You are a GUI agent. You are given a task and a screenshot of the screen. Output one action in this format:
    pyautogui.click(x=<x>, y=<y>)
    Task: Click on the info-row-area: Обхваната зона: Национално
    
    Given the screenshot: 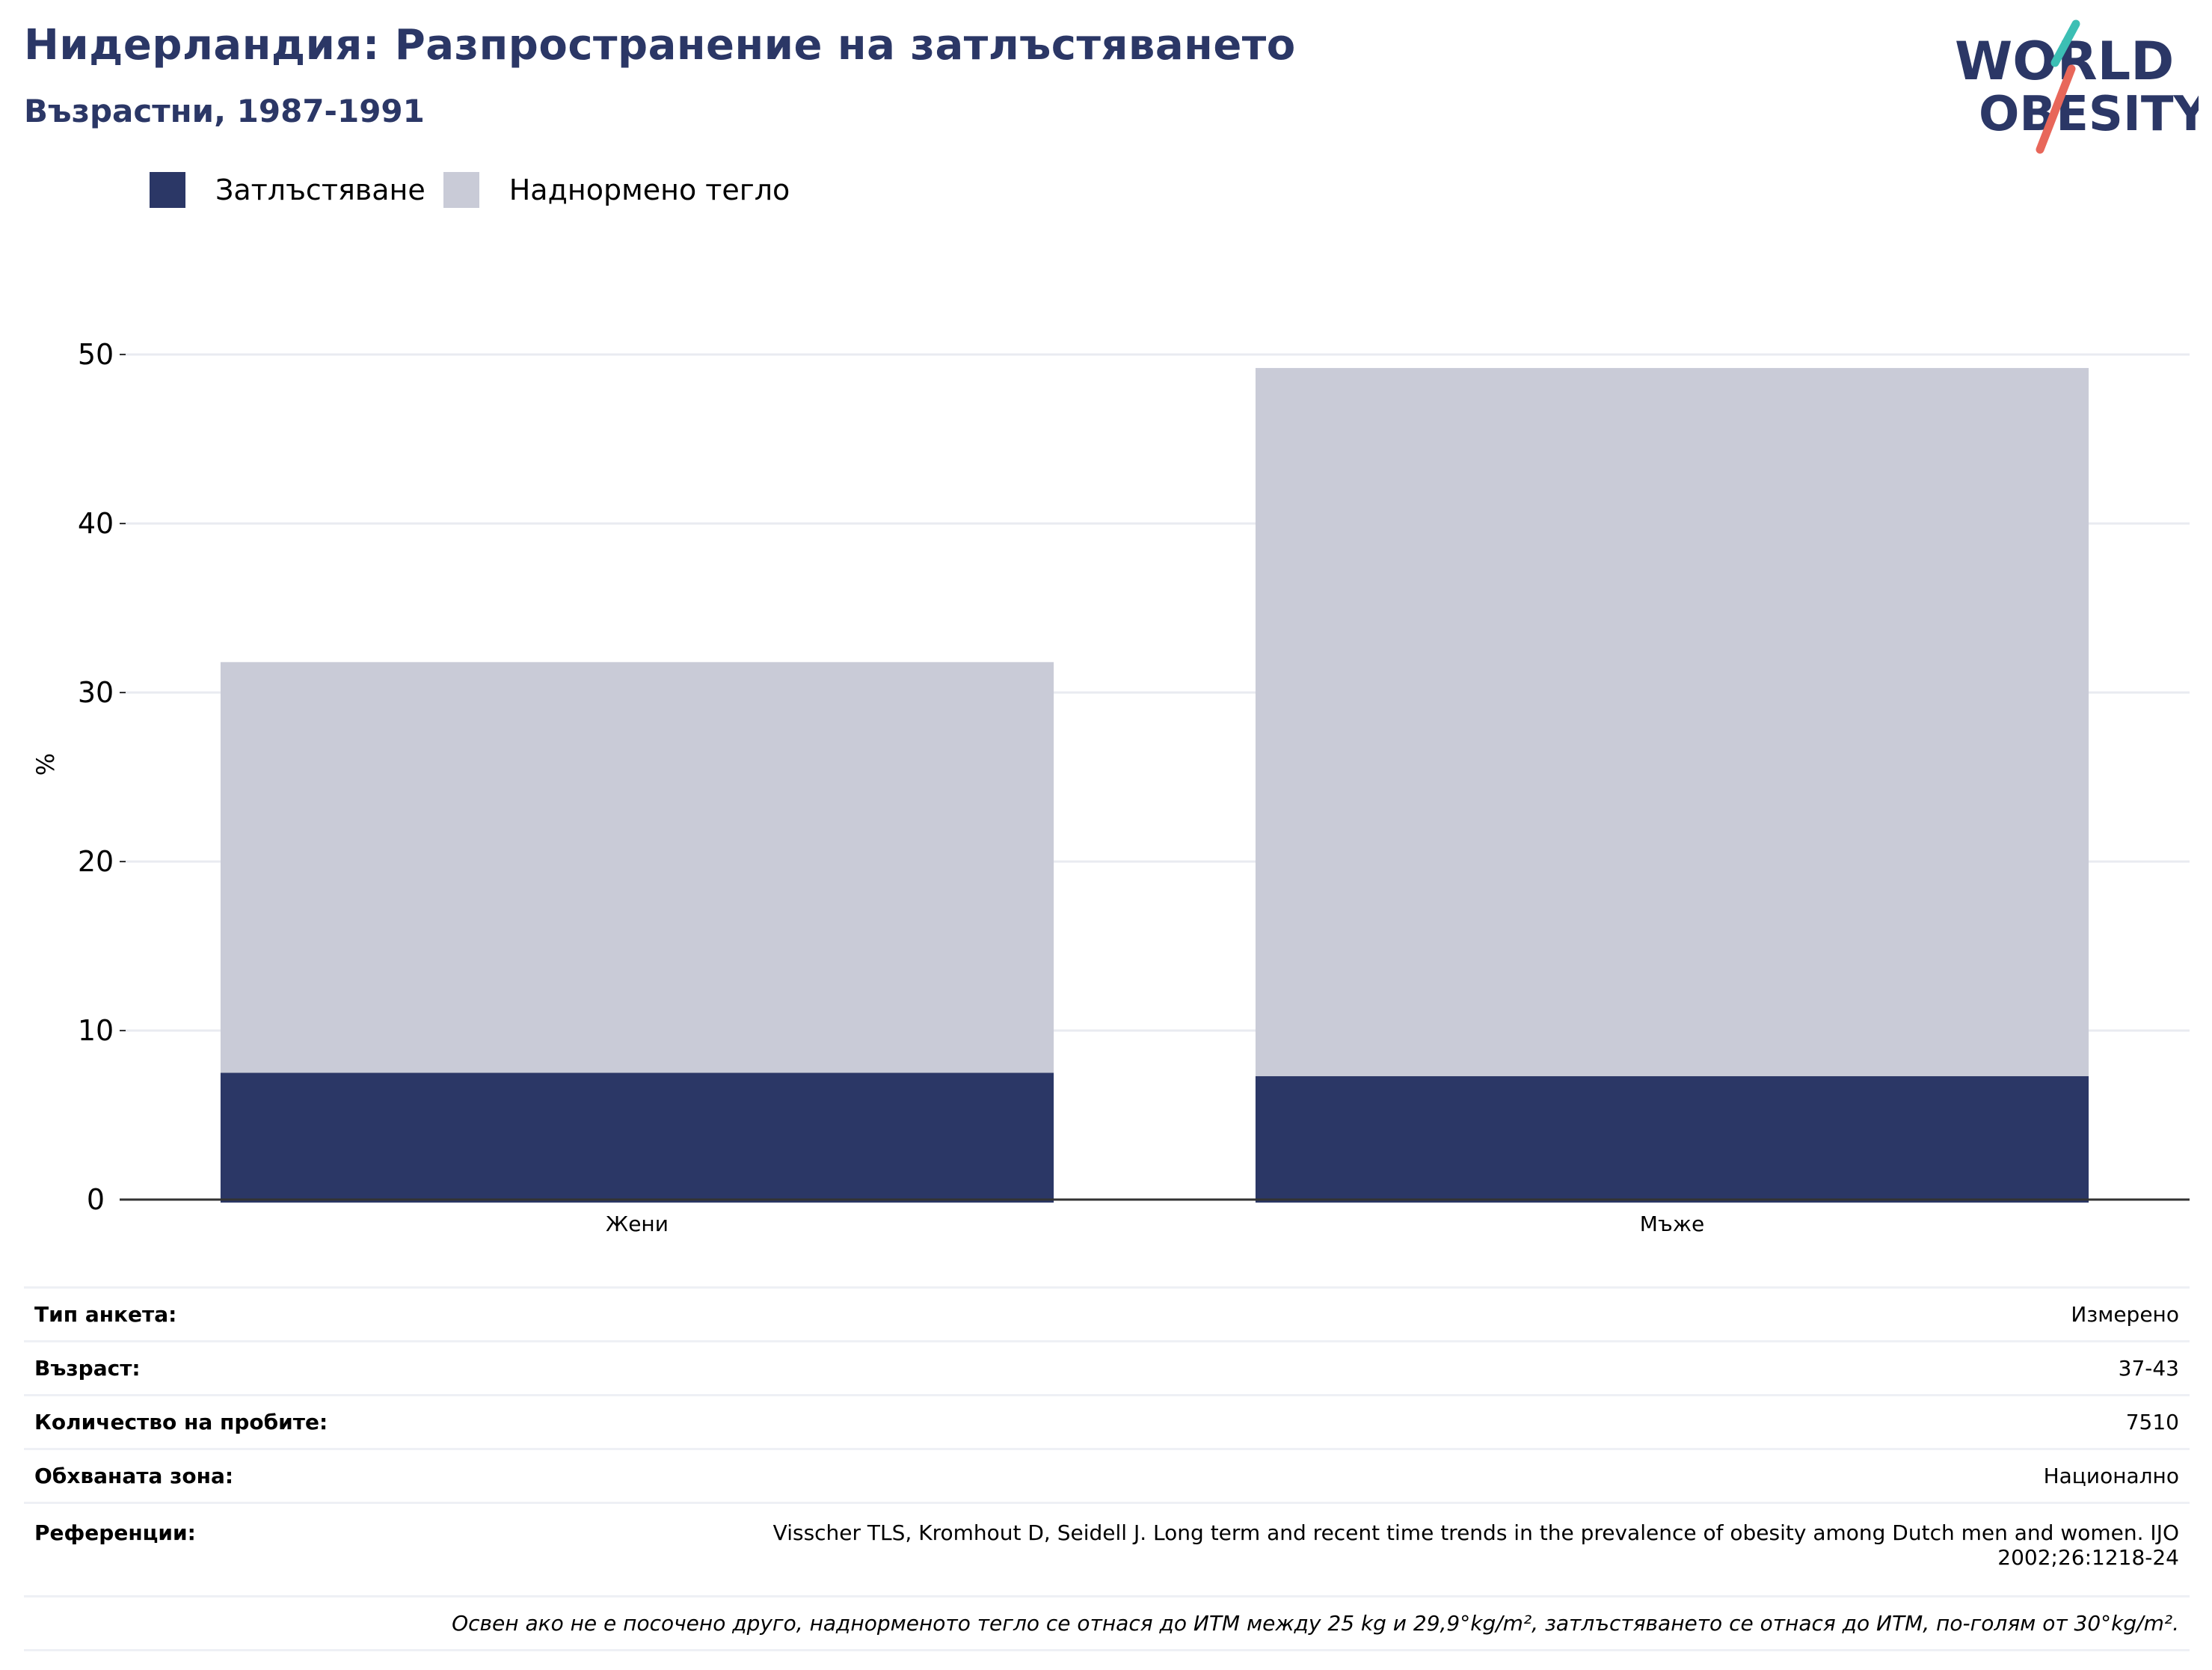 What is the action you would take?
    pyautogui.click(x=1107, y=1475)
    